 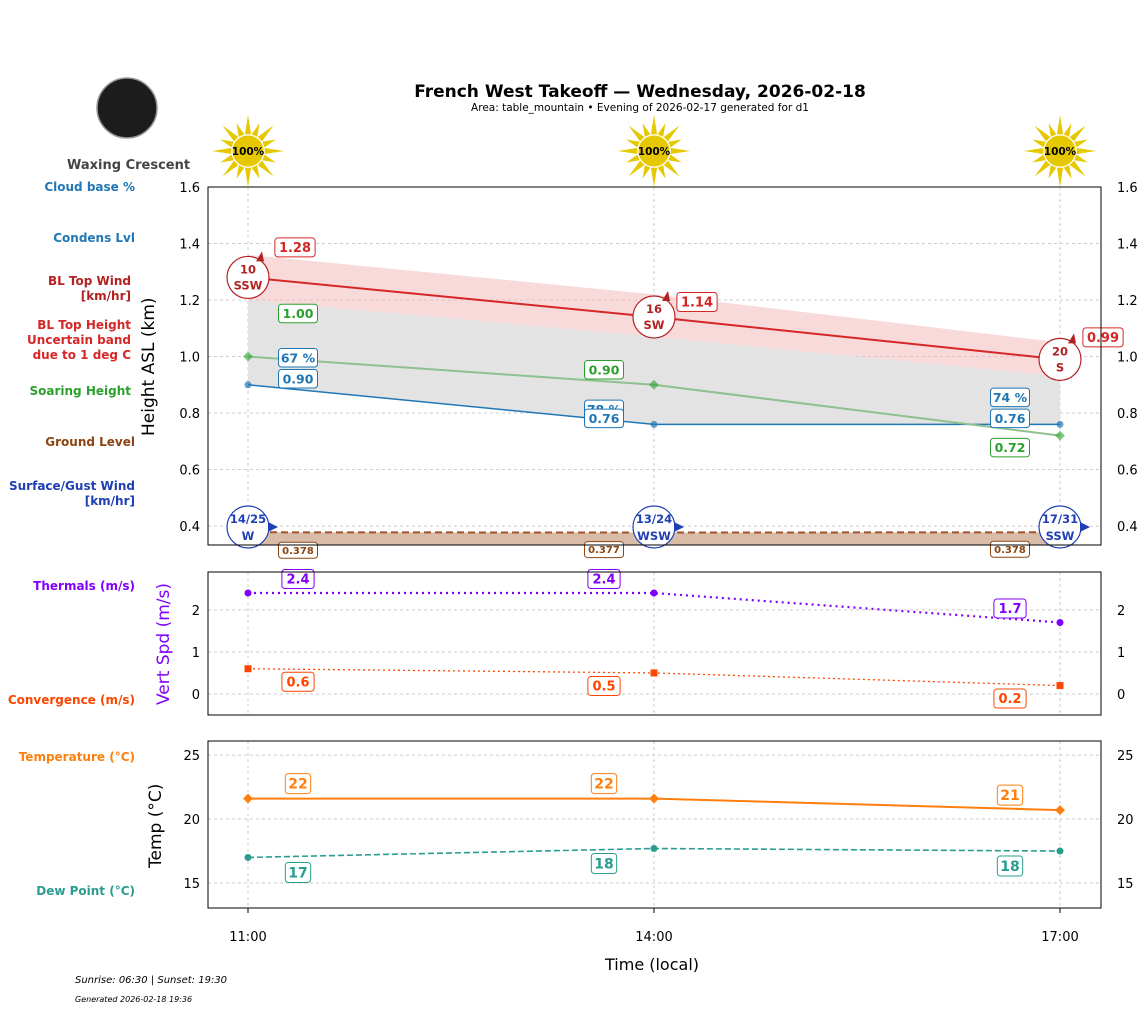 What do you see at coordinates (652, 964) in the screenshot?
I see `x-axis-label: Time (local)` at bounding box center [652, 964].